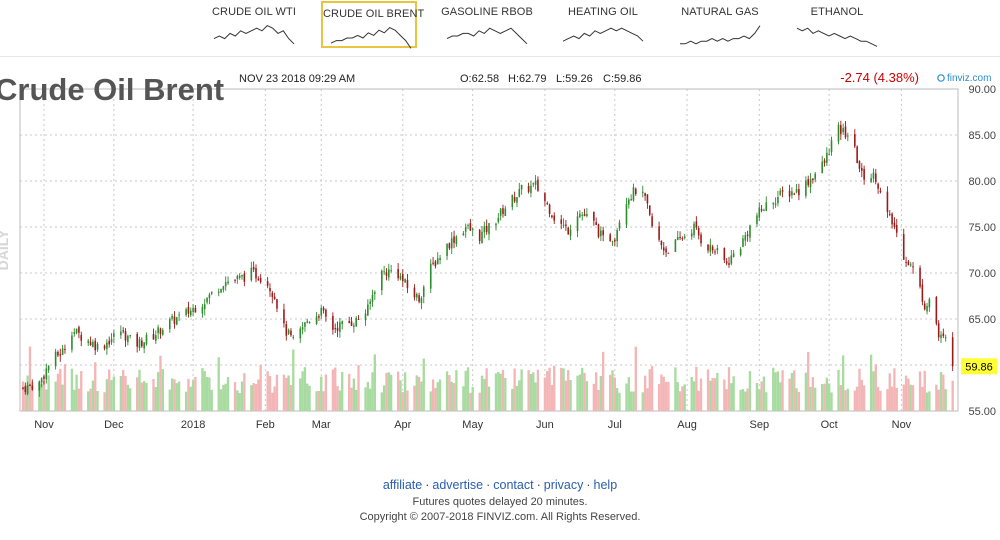 The height and width of the screenshot is (540, 1000). I want to click on help-link: help, so click(605, 485).